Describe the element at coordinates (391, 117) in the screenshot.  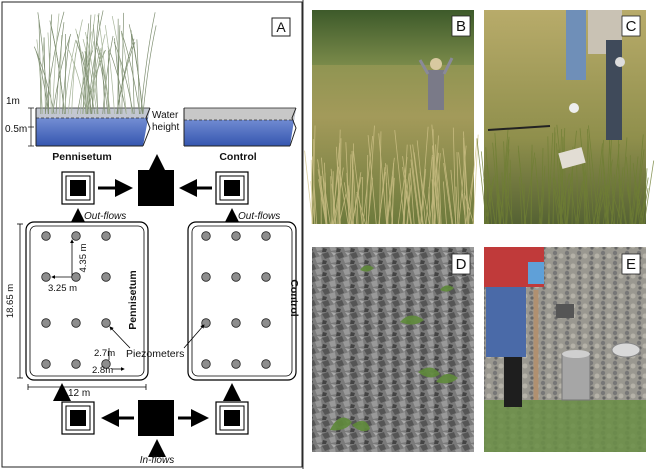
I see `photo-b` at that location.